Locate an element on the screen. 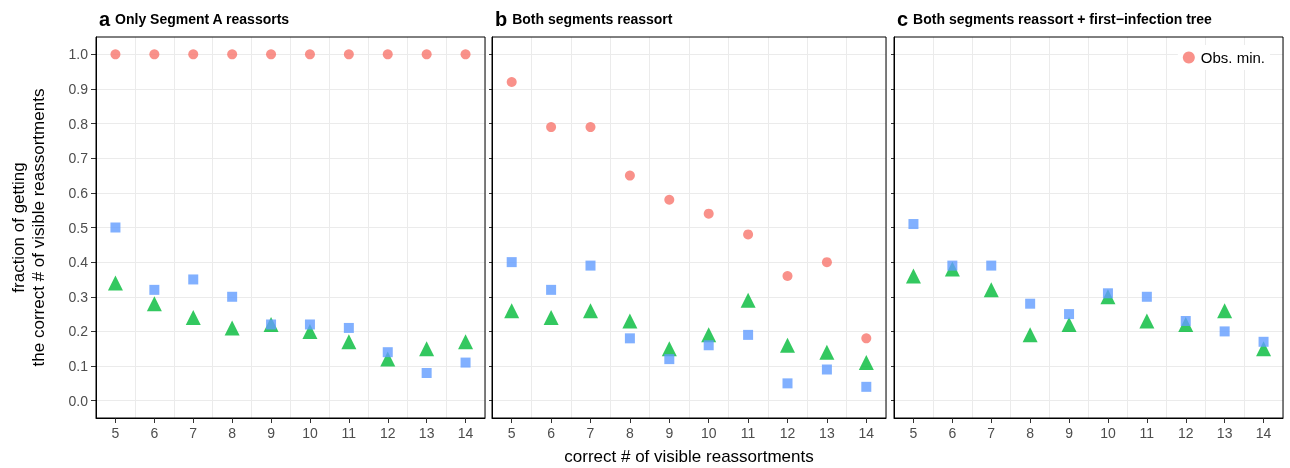 This screenshot has height=468, width=1290. y-tick-label: 0.5 is located at coordinates (78, 227).